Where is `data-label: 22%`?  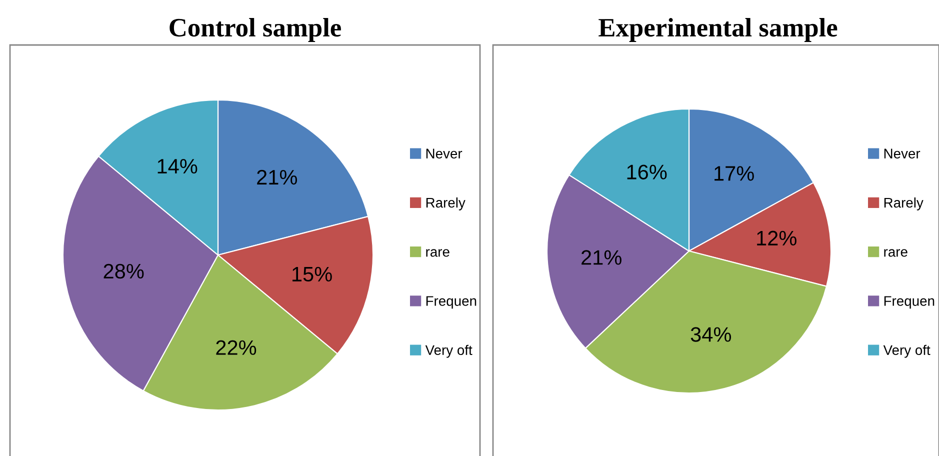
data-label: 22% is located at coordinates (236, 347).